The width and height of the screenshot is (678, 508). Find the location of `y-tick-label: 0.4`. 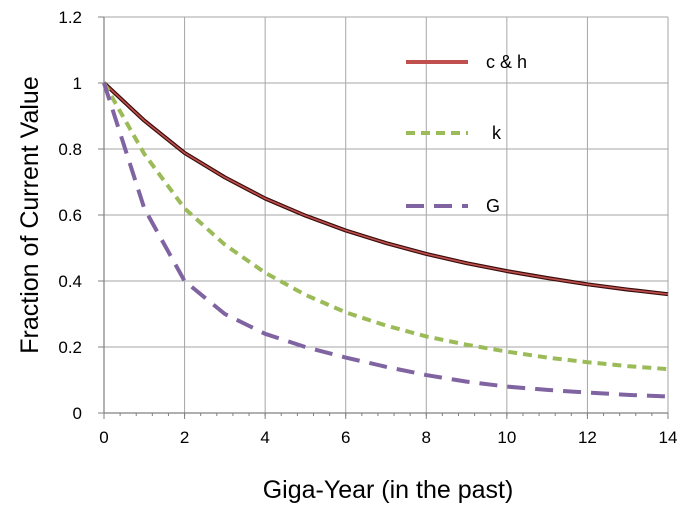

y-tick-label: 0.4 is located at coordinates (70, 281).